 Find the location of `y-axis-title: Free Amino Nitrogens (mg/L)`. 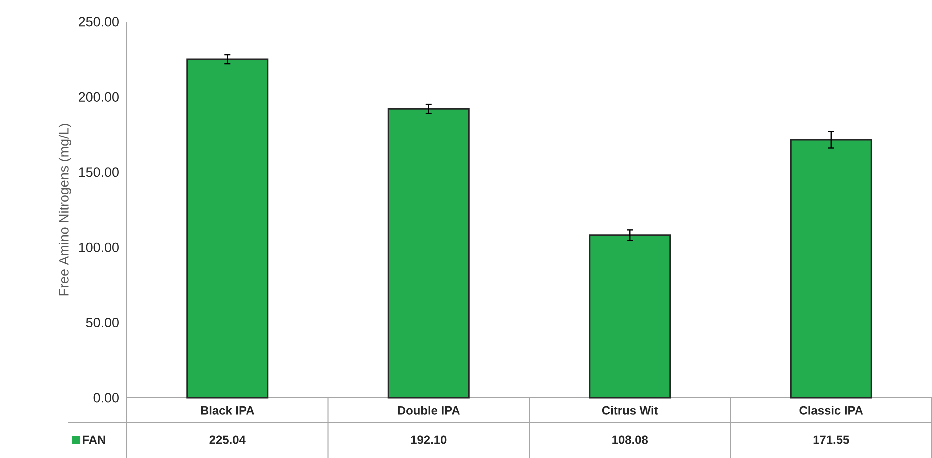

y-axis-title: Free Amino Nitrogens (mg/L) is located at coordinates (65, 210).